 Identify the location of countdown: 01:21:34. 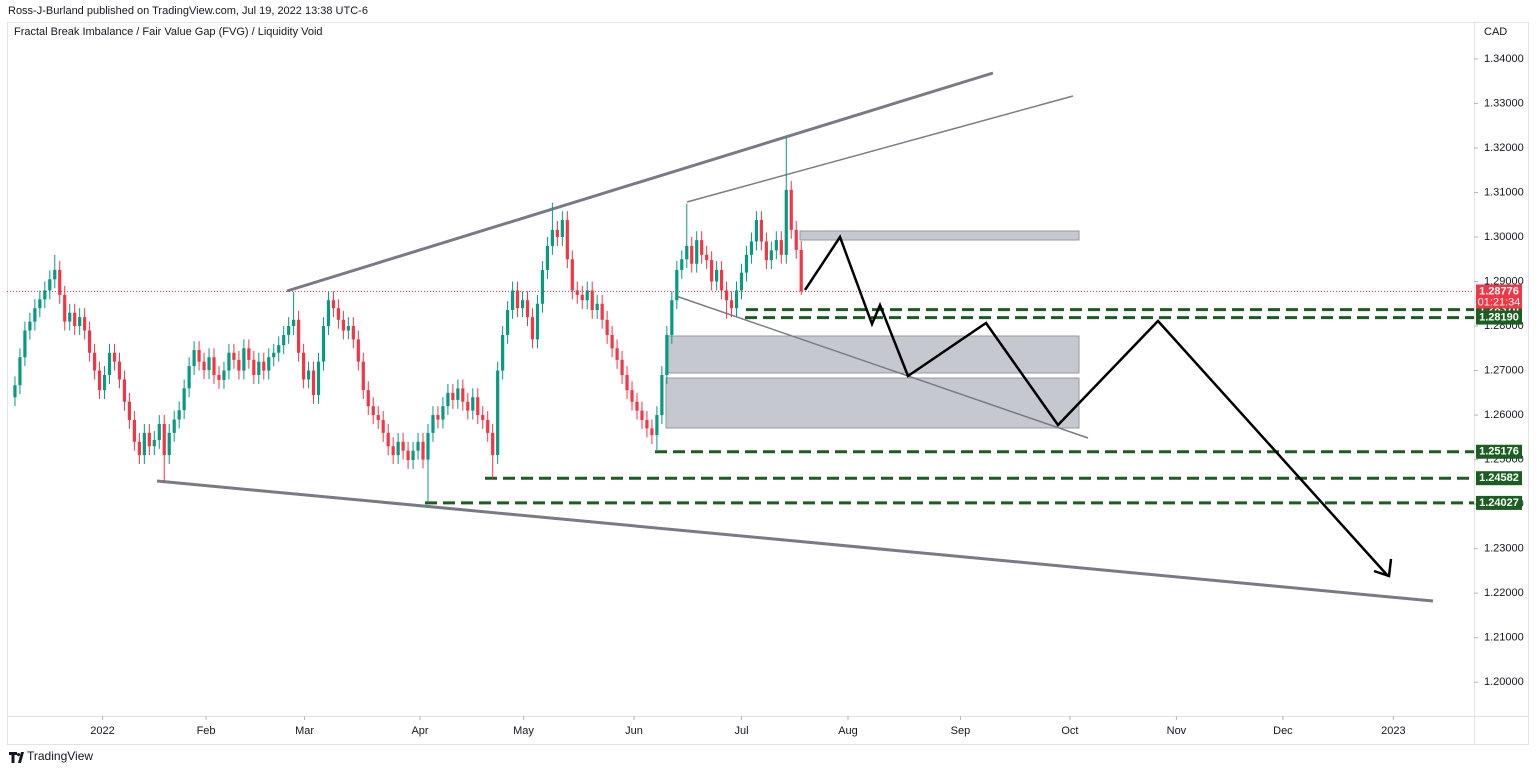
(1499, 302).